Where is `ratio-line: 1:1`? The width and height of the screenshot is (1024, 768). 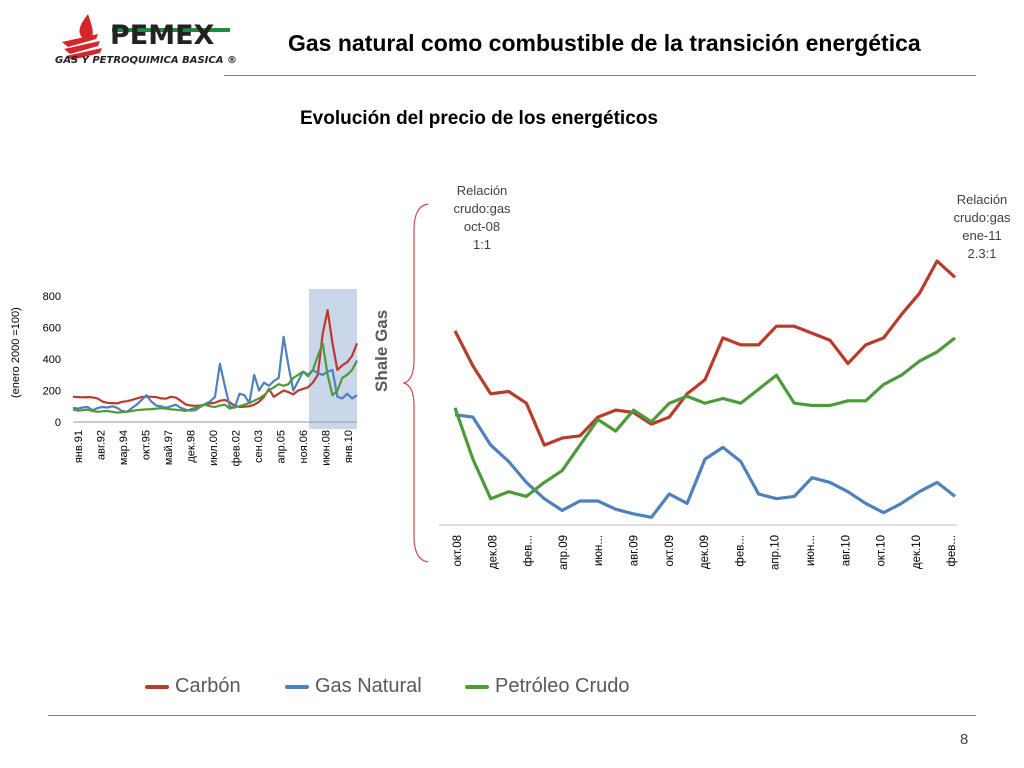 ratio-line: 1:1 is located at coordinates (482, 244).